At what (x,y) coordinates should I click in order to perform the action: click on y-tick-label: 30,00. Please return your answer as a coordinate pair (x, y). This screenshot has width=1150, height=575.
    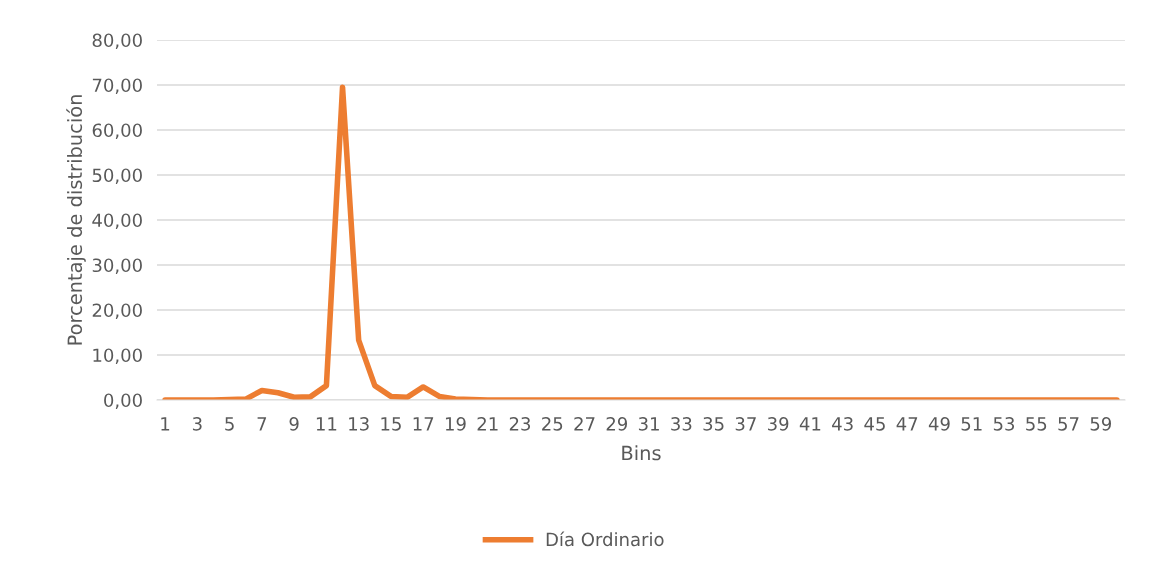
    Looking at the image, I should click on (117, 266).